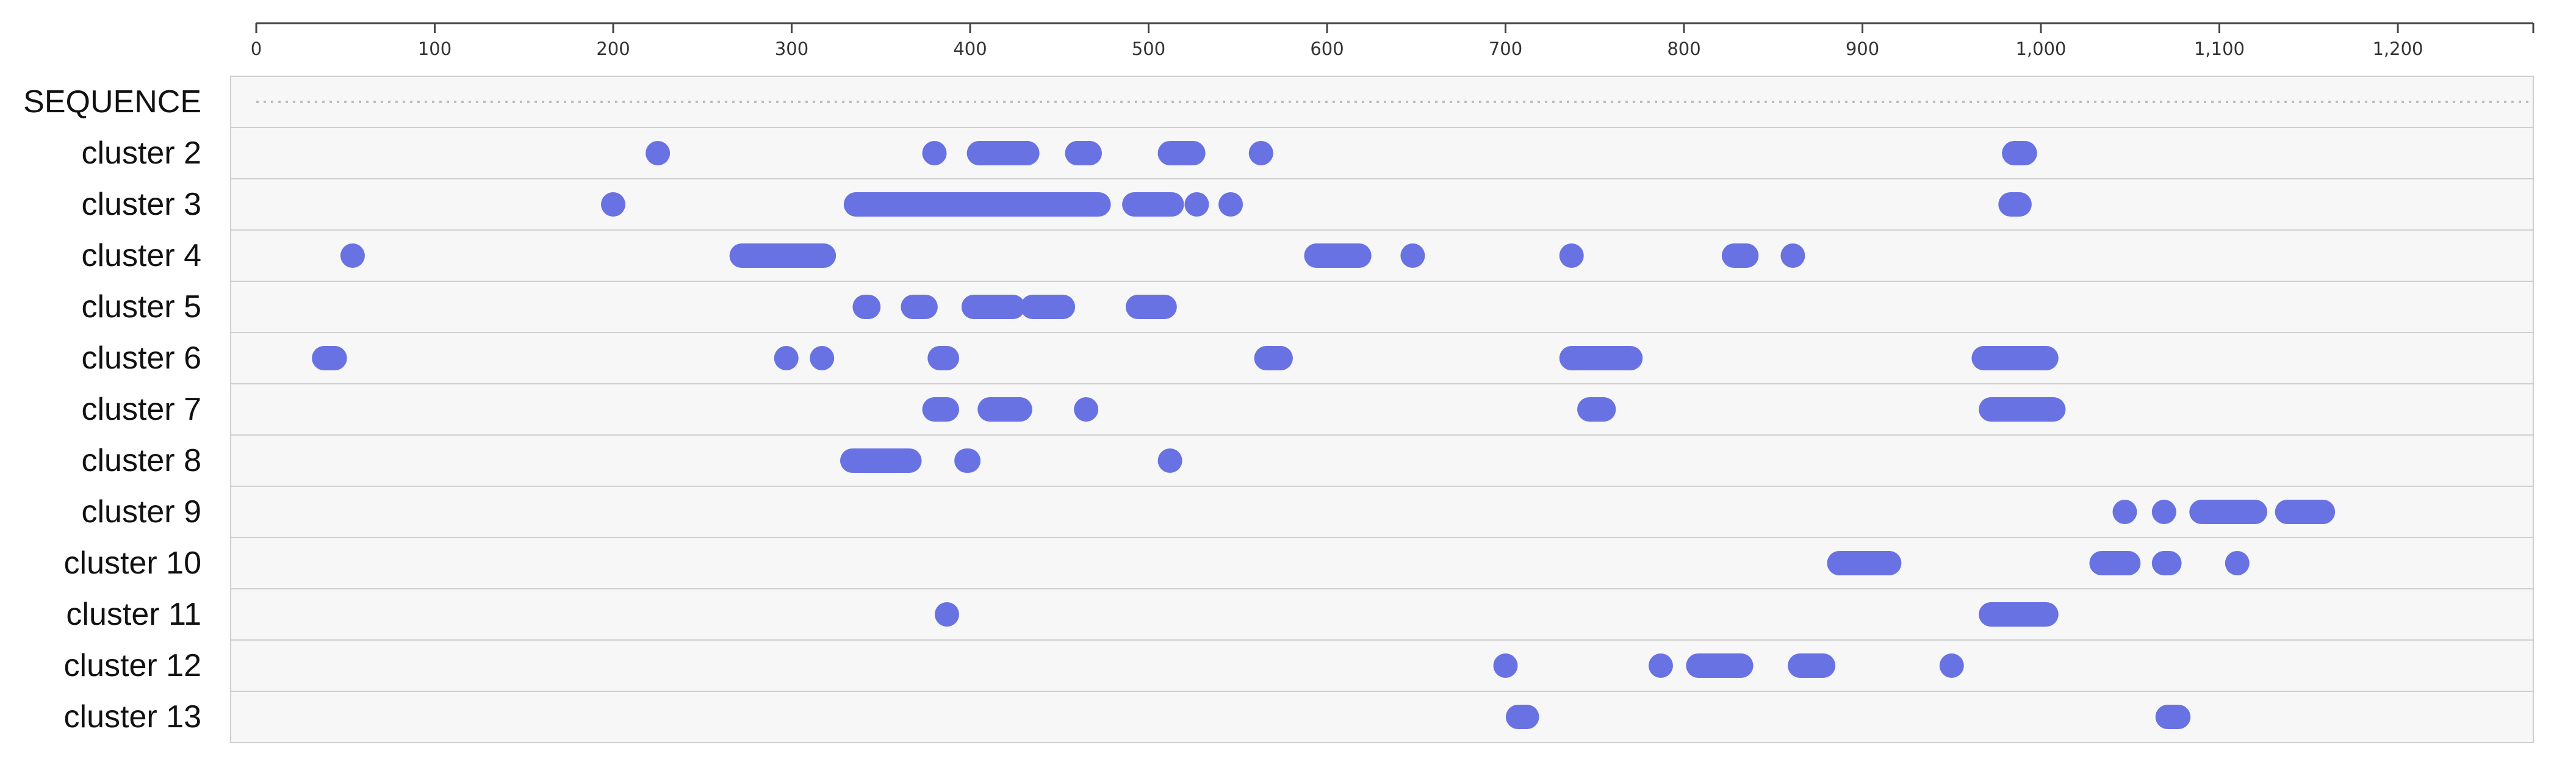  I want to click on x-tick-label: 300, so click(791, 48).